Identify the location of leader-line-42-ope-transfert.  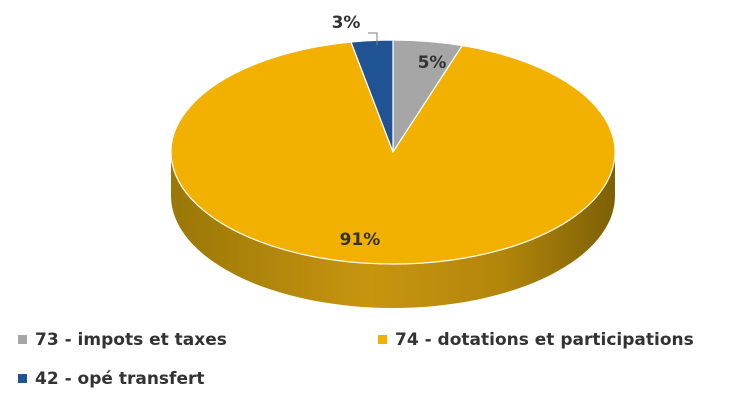
(373, 38).